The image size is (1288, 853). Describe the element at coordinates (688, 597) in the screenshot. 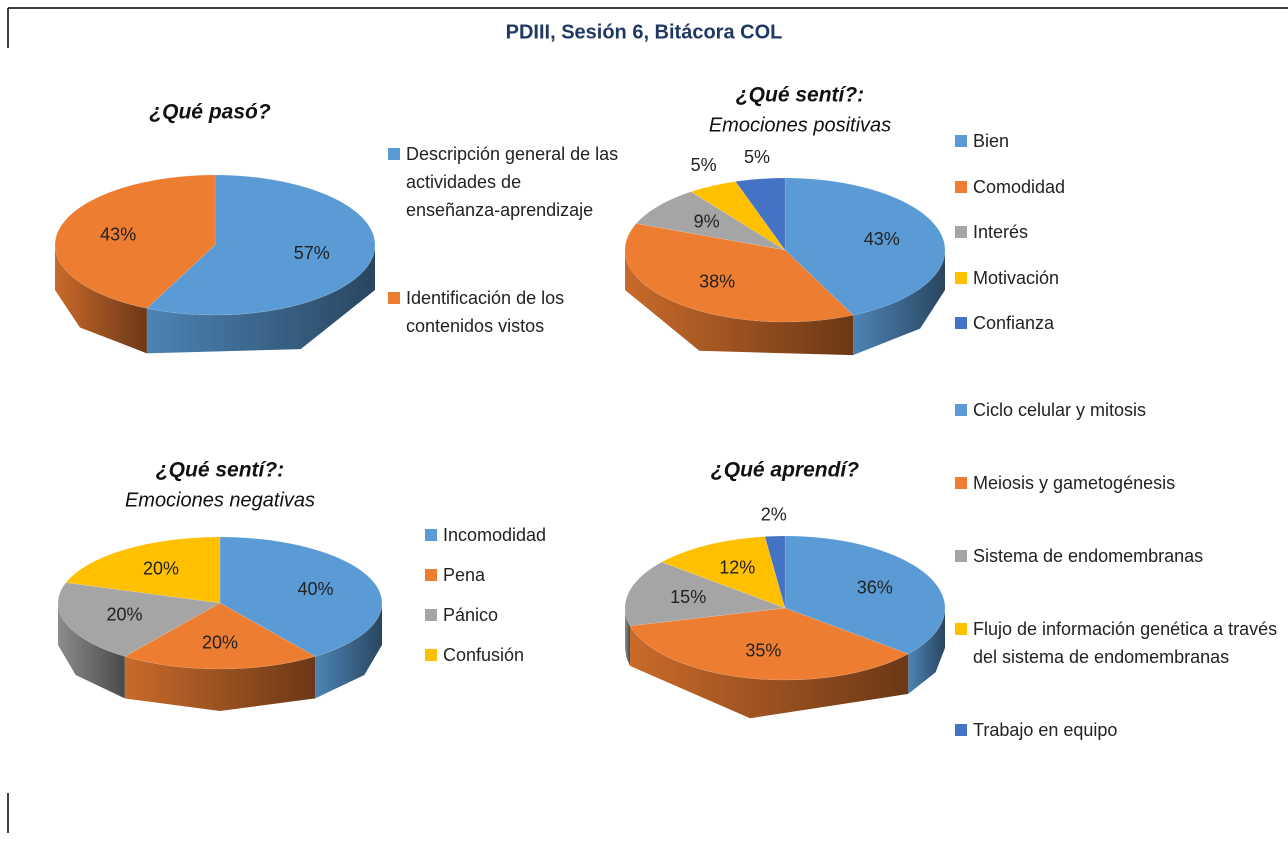

I see `data-label: 15%` at that location.